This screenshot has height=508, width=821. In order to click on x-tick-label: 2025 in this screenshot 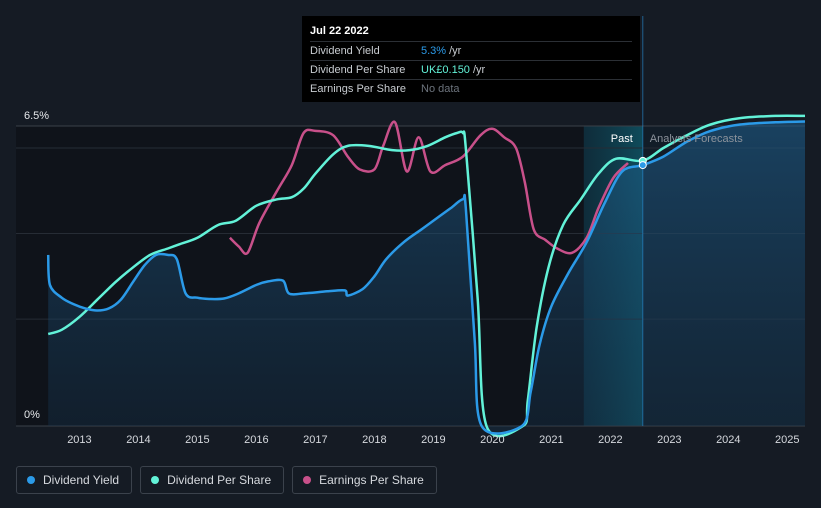, I will do `click(787, 440)`.